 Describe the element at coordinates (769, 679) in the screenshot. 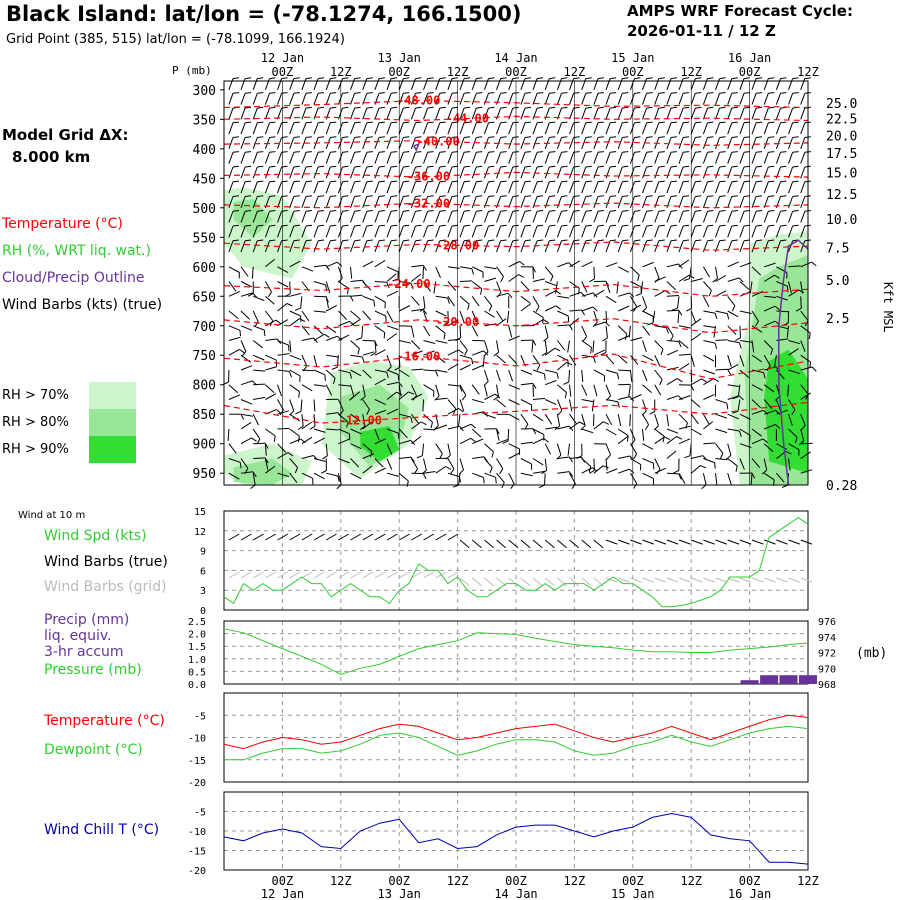

I see `precip-bar` at that location.